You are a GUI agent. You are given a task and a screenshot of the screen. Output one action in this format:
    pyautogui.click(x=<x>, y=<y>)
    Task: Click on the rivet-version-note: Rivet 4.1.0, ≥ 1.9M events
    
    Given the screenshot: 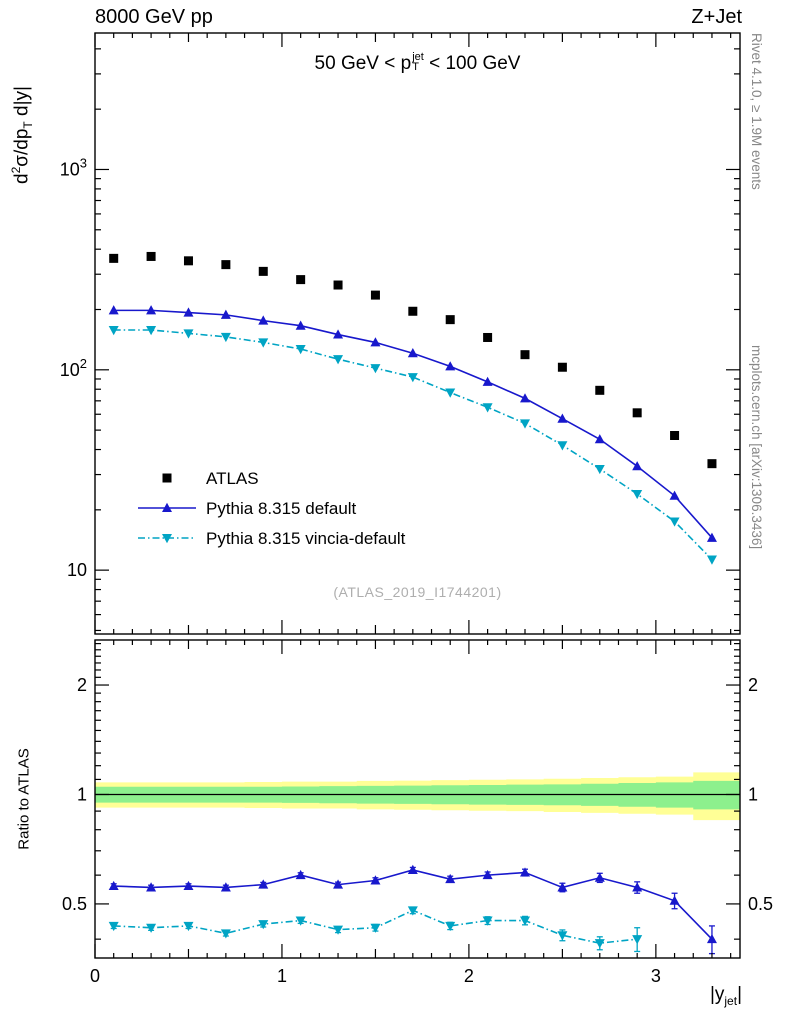 What is the action you would take?
    pyautogui.click(x=756, y=111)
    